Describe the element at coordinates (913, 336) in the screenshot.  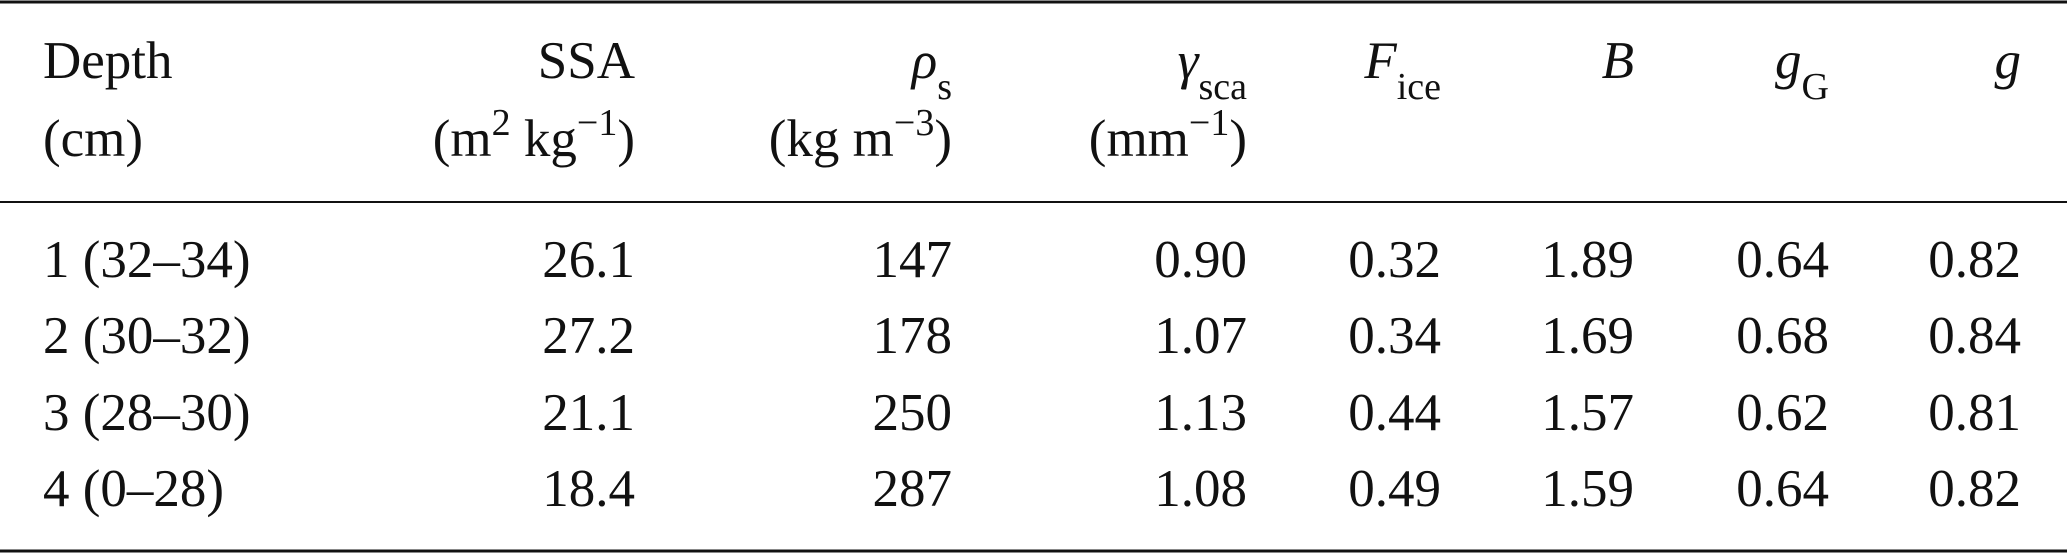
I see `table-cell: 178` at that location.